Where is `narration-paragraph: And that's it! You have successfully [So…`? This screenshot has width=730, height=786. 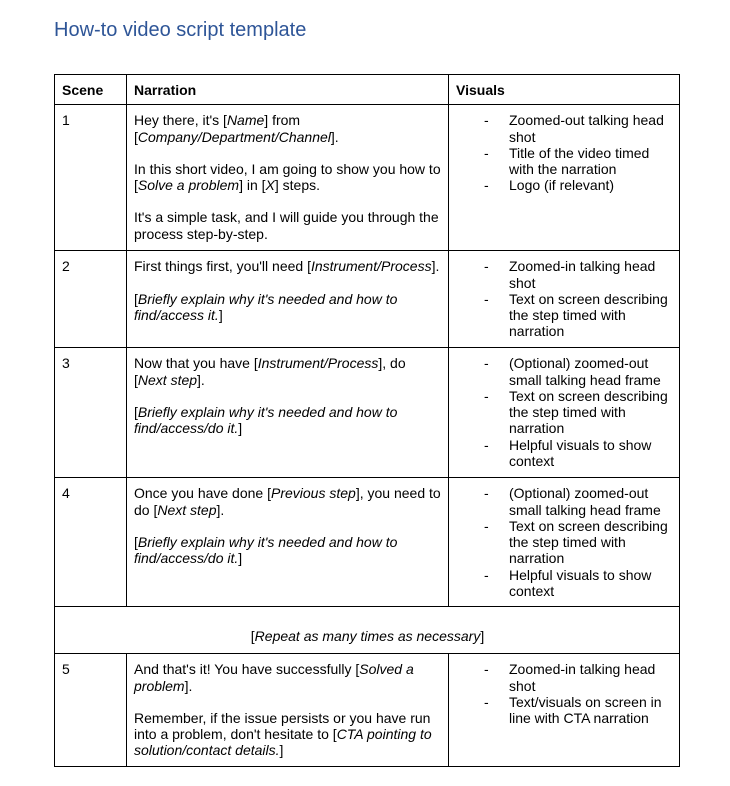 narration-paragraph: And that's it! You have successfully [So… is located at coordinates (288, 677).